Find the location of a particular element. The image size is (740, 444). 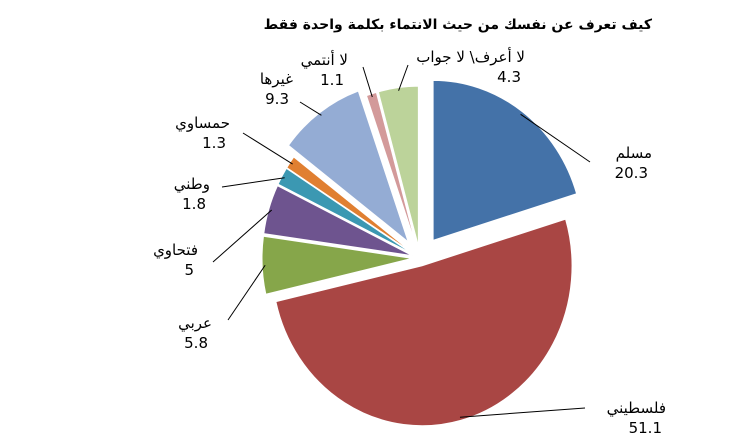

slice-value-2: 51.1 is located at coordinates (645, 428).